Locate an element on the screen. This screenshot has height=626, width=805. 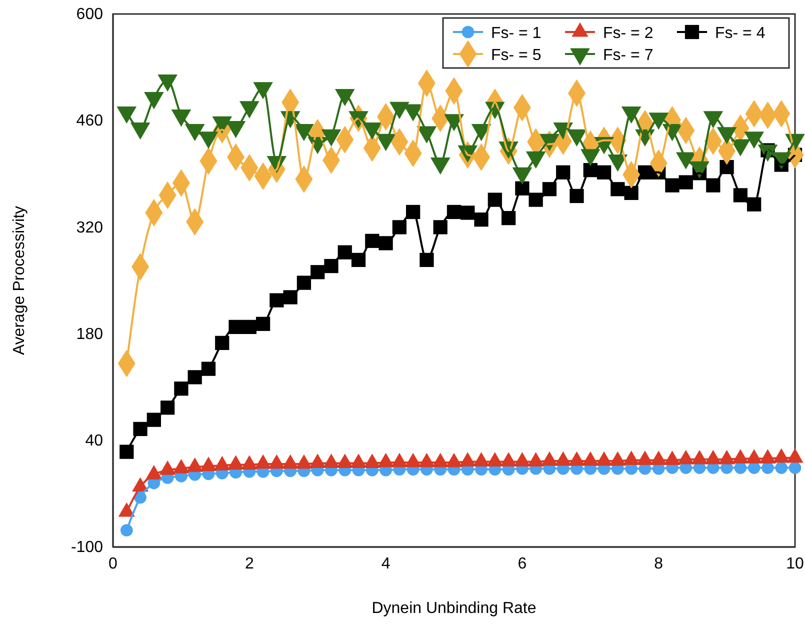
x-axis-title: Dynein Unbinding Rate is located at coordinates (454, 608).